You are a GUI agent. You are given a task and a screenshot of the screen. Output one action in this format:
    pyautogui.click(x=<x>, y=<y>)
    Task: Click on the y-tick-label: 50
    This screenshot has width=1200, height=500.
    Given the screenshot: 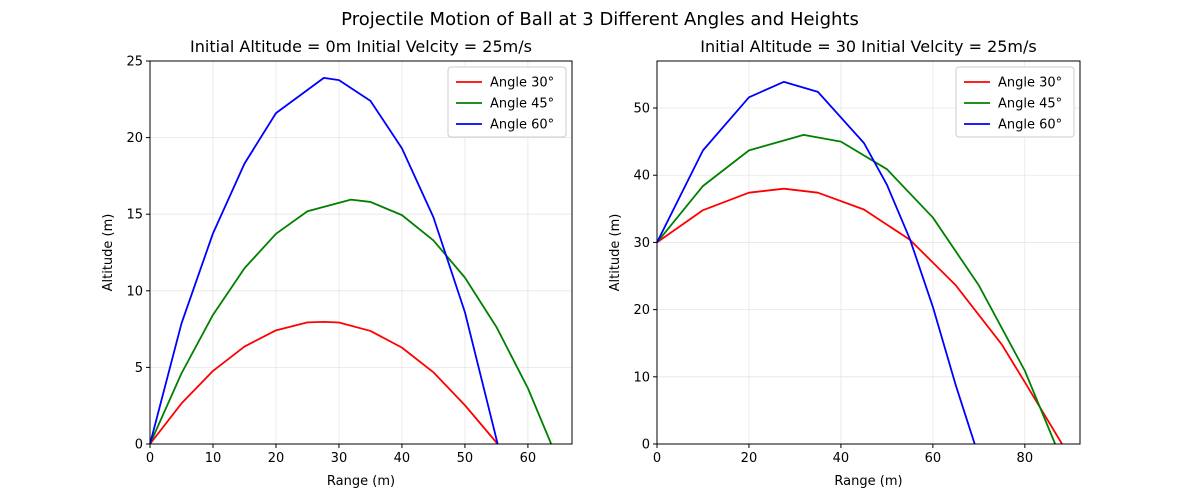 What is the action you would take?
    pyautogui.click(x=641, y=109)
    